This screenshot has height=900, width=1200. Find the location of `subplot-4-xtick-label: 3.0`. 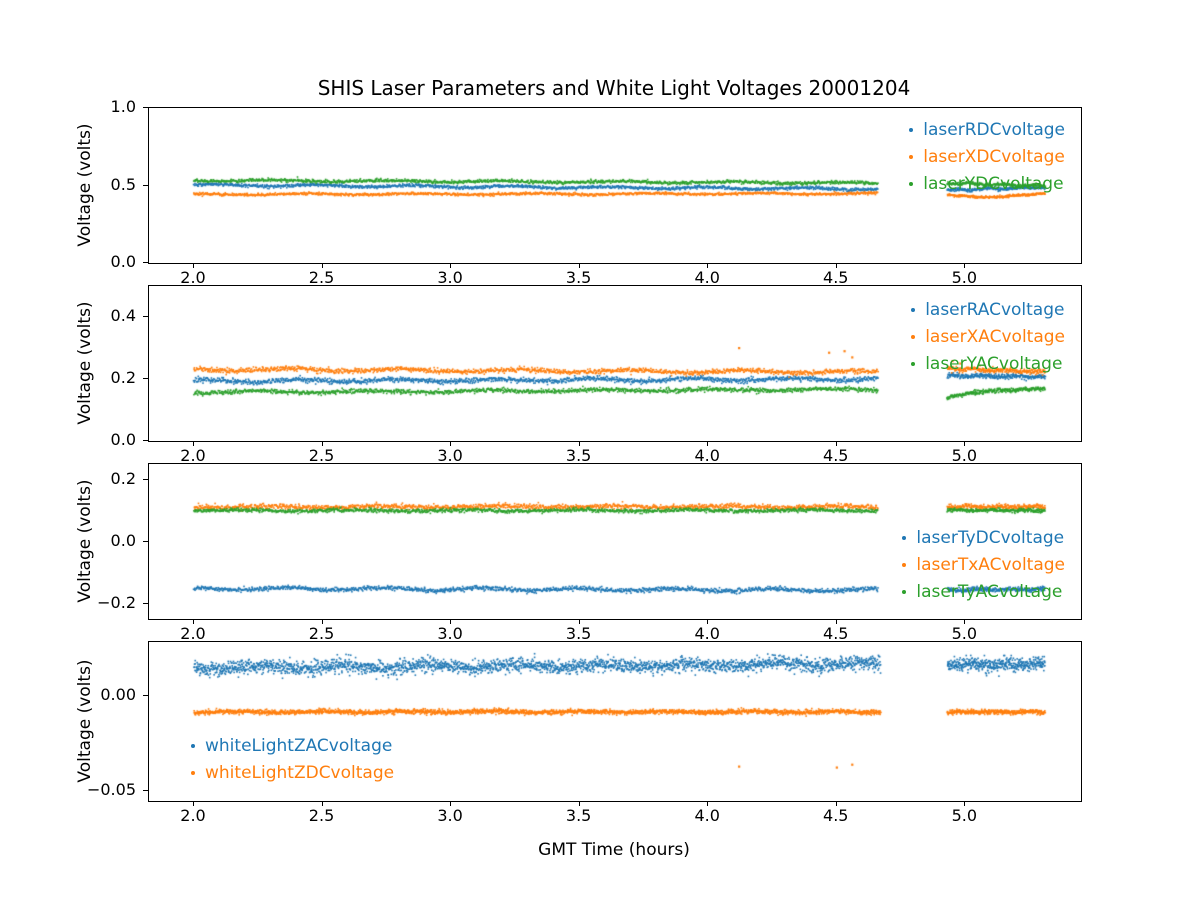

subplot-4-xtick-label: 3.0 is located at coordinates (450, 815).